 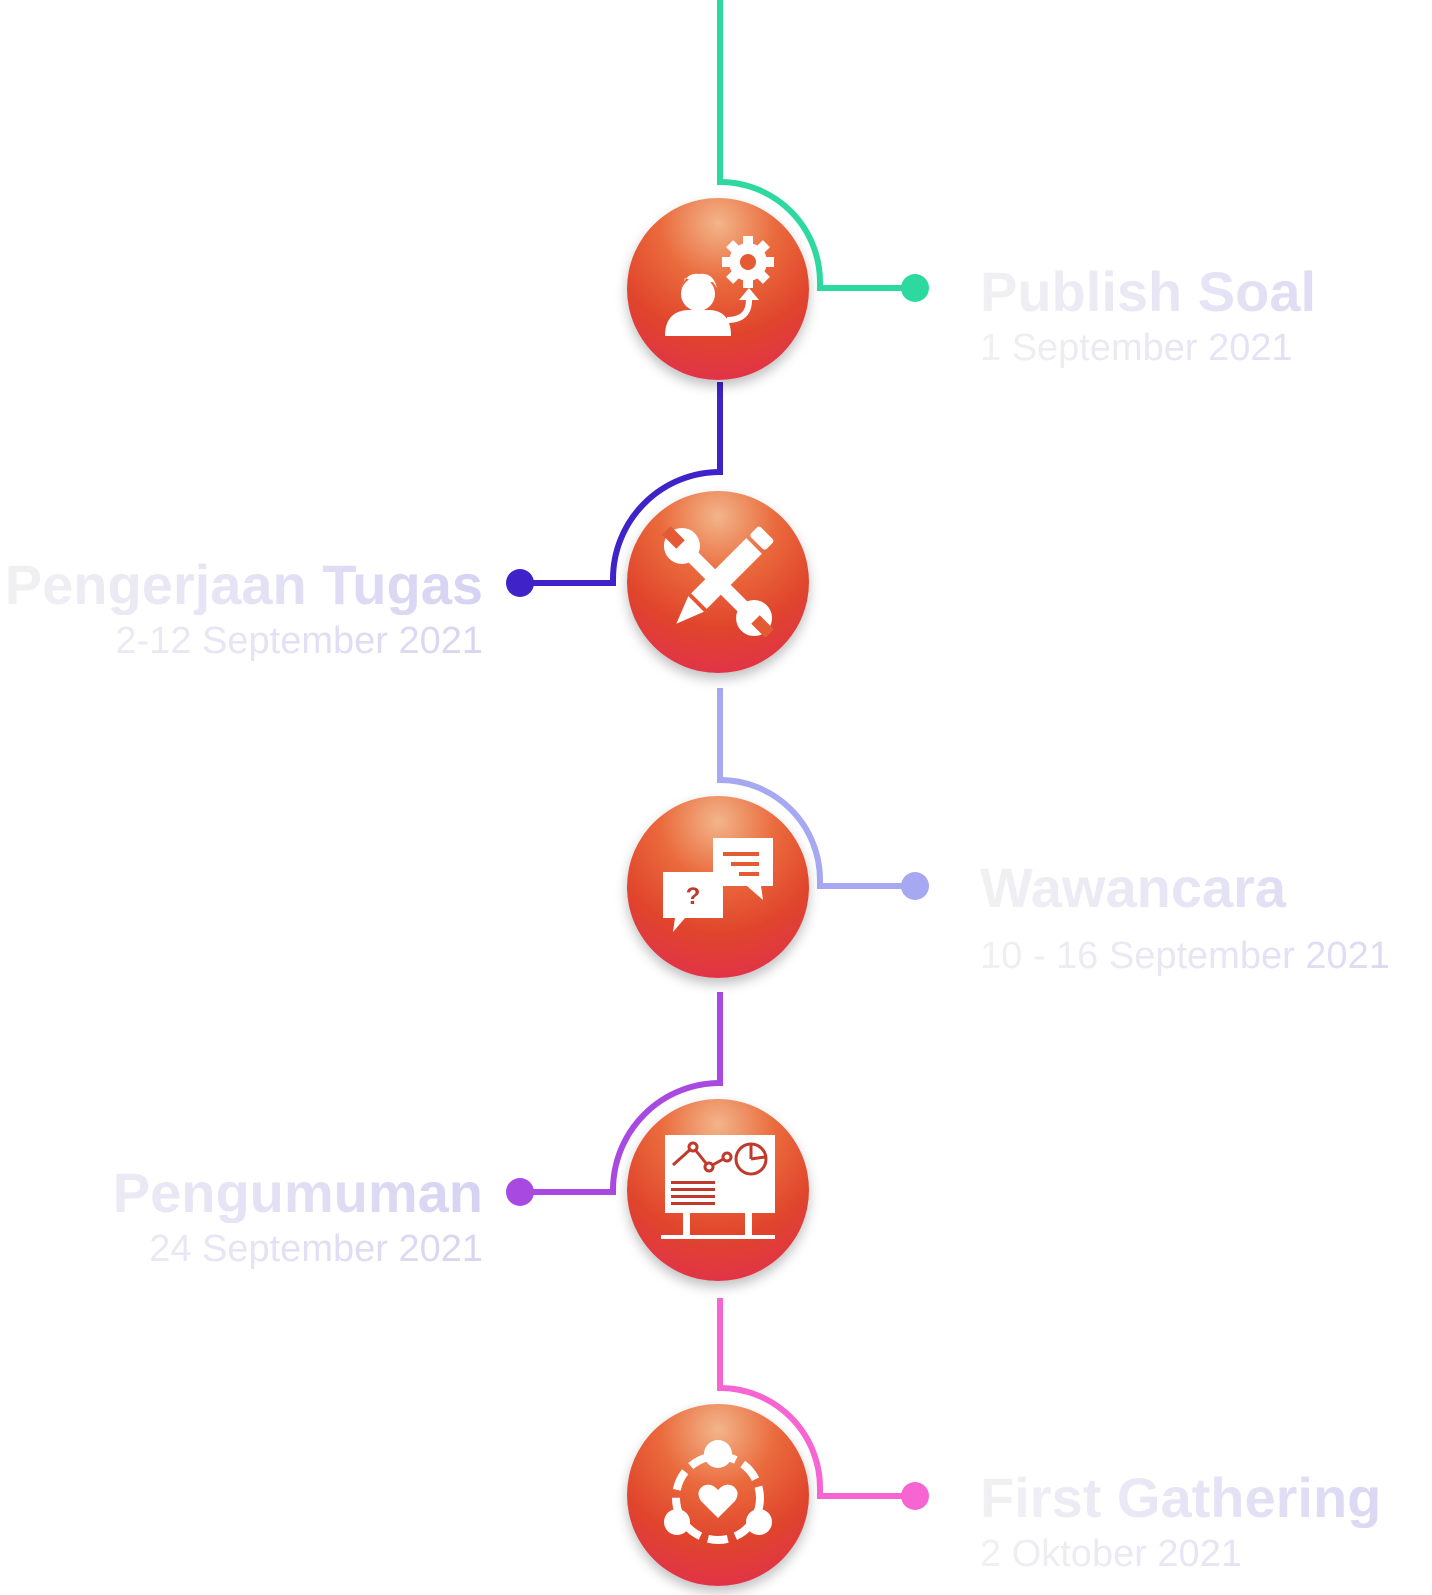 I want to click on milestone-wawancara: ?, so click(x=718, y=887).